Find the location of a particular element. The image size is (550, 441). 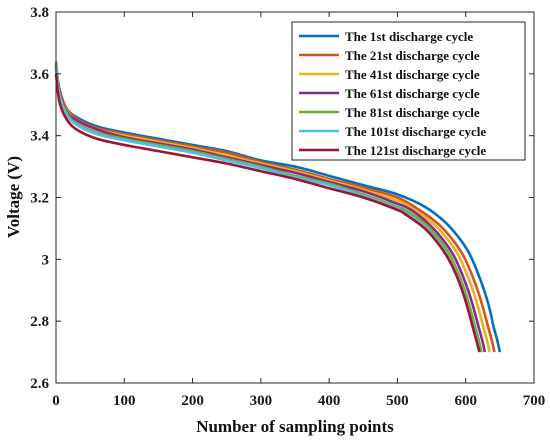

legend-label-1: The 1st discharge cycle is located at coordinates (409, 36).